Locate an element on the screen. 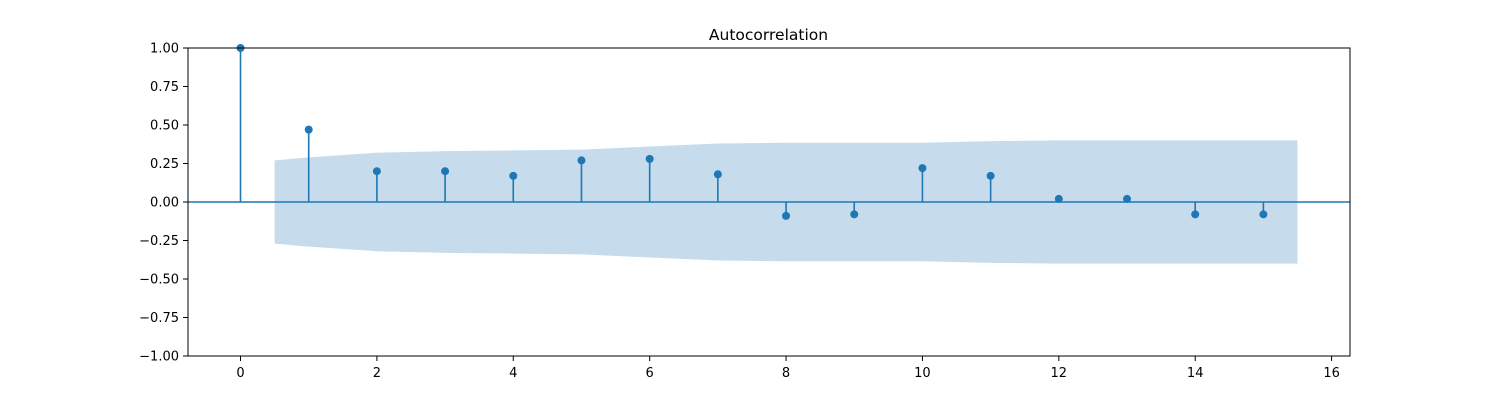 The width and height of the screenshot is (1500, 400). y-tick-label: −0.50 is located at coordinates (159, 280).